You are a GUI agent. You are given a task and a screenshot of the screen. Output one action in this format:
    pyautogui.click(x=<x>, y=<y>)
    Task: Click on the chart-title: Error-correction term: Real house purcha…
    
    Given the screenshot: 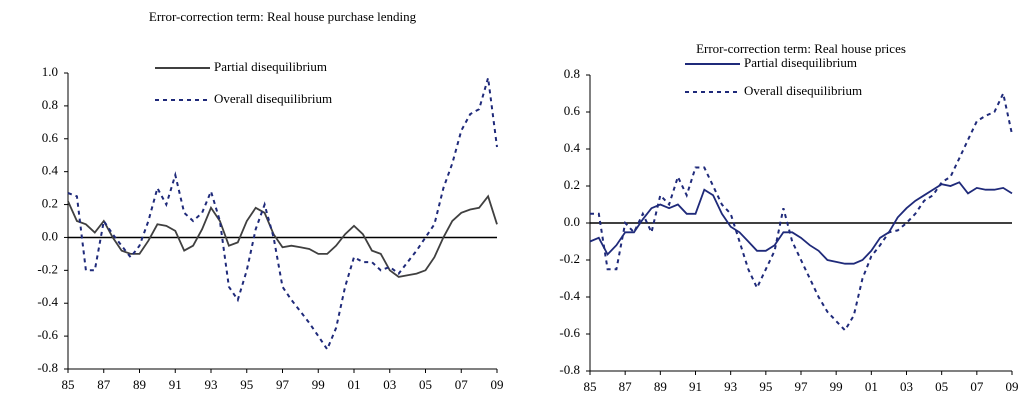 What is the action you would take?
    pyautogui.click(x=283, y=16)
    